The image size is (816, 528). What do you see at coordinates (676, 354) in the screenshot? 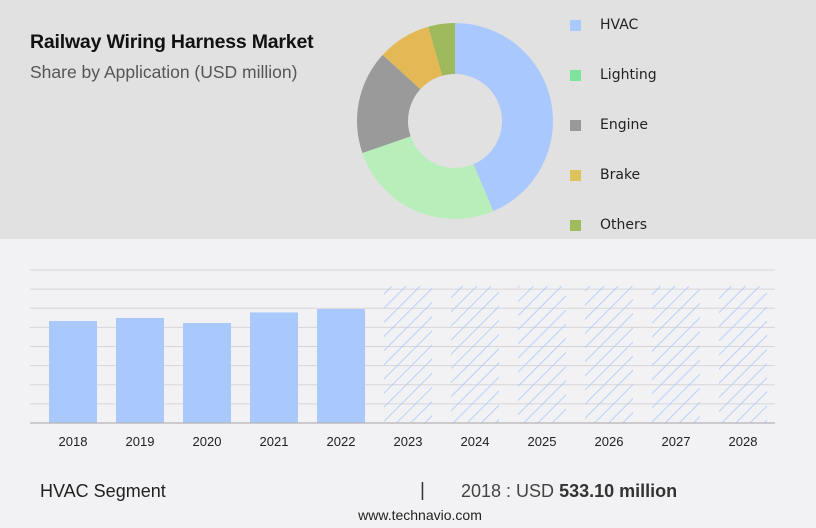
I see `forecast-bar-2027` at bounding box center [676, 354].